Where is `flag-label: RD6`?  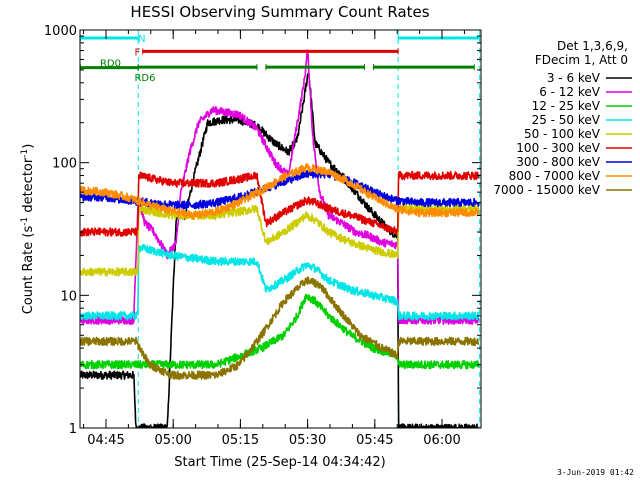
flag-label: RD6 is located at coordinates (144, 78).